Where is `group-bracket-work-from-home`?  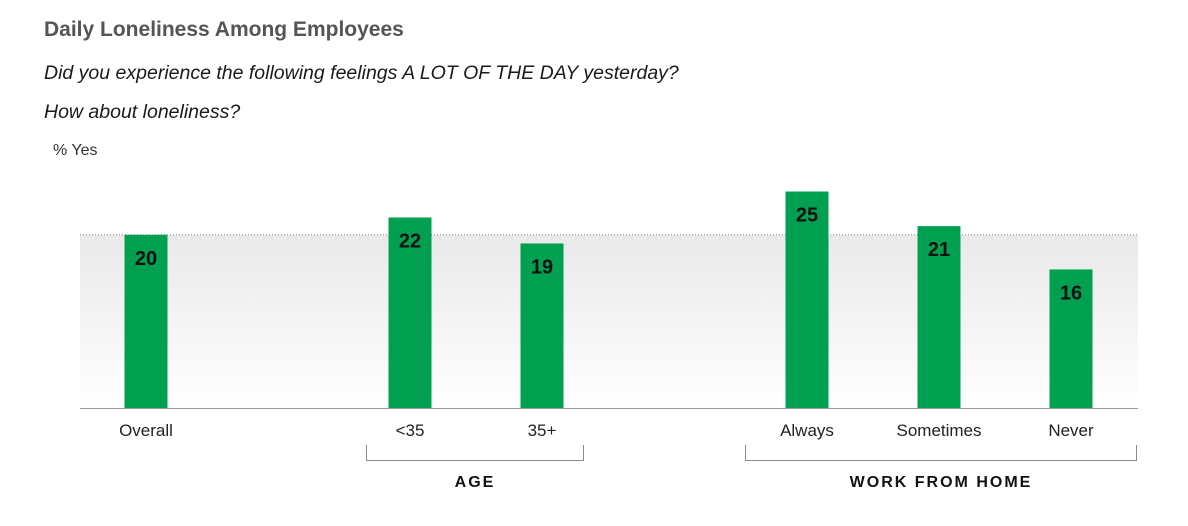
group-bracket-work-from-home is located at coordinates (941, 453).